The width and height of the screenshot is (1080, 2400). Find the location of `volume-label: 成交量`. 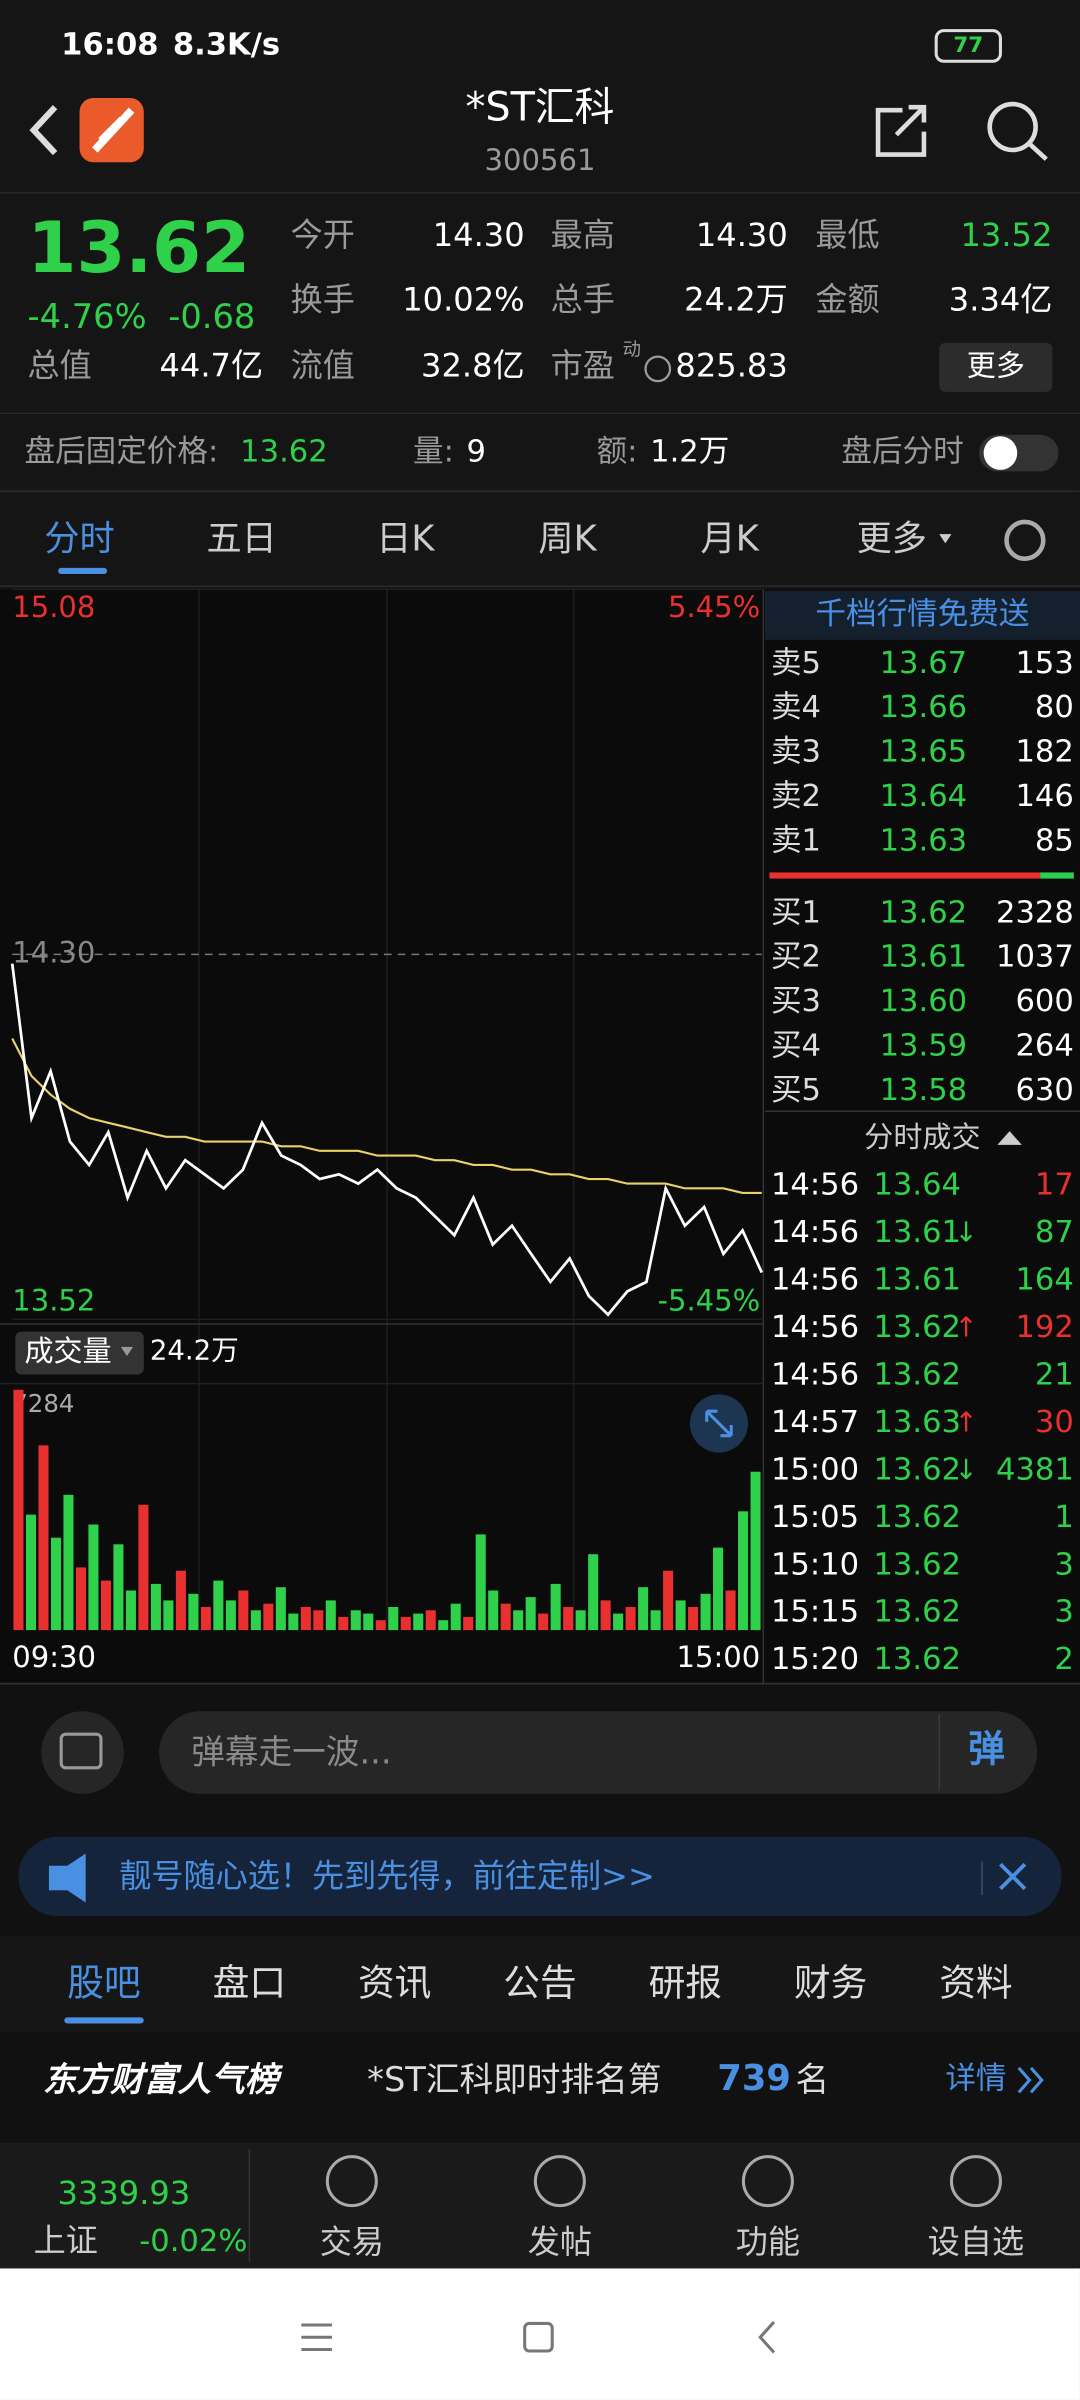

volume-label: 成交量 is located at coordinates (67, 1351).